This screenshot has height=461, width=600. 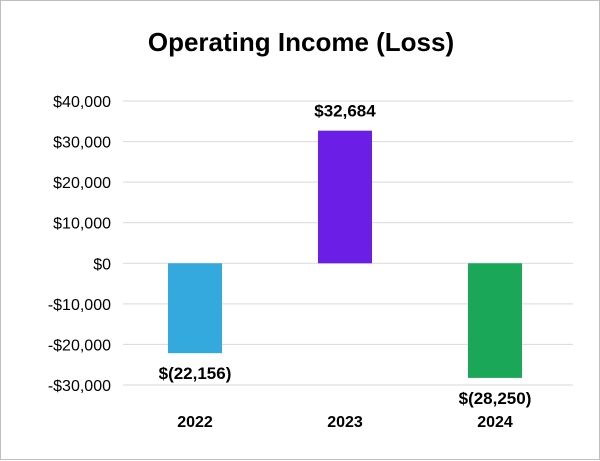 What do you see at coordinates (495, 398) in the screenshot?
I see `data-label: $(28,250)` at bounding box center [495, 398].